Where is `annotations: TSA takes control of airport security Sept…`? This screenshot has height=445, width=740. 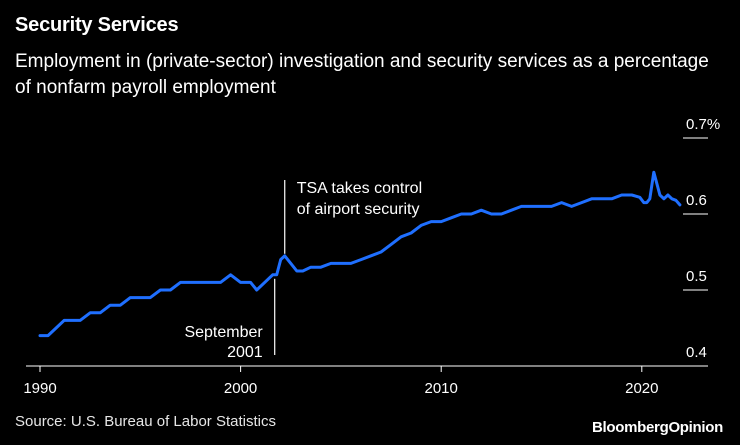
annotations: TSA takes control of airport security Sept… is located at coordinates (303, 270).